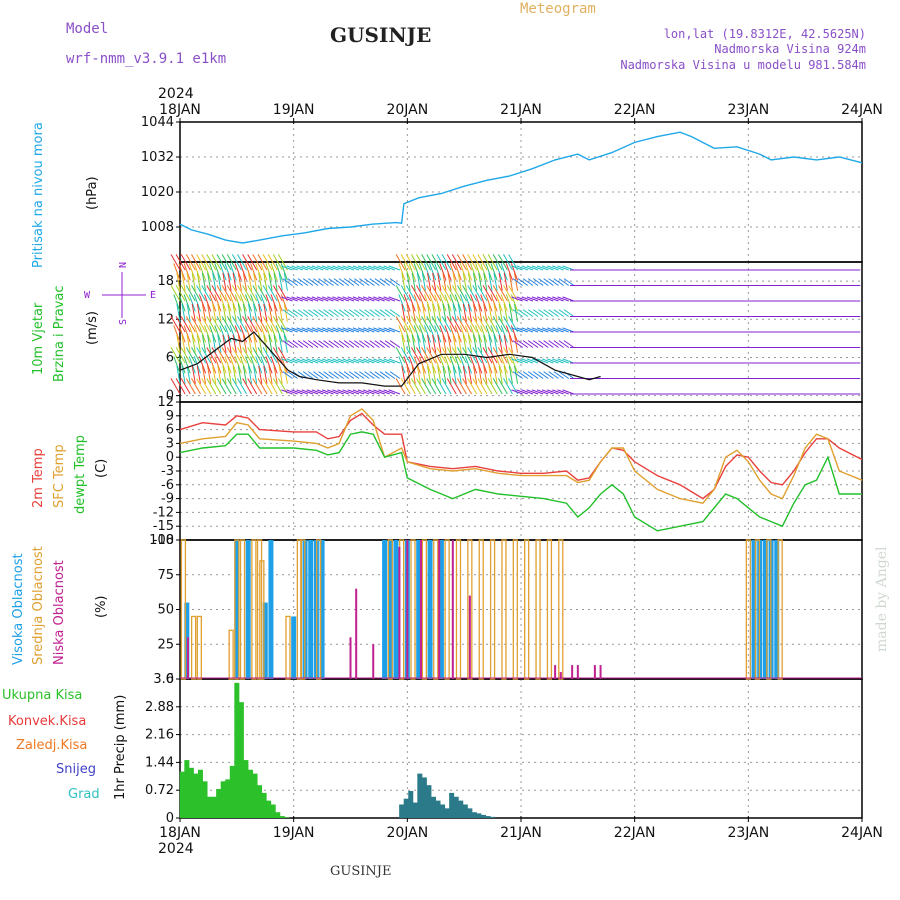  I want to click on precip-bar-snow, so click(438, 809).